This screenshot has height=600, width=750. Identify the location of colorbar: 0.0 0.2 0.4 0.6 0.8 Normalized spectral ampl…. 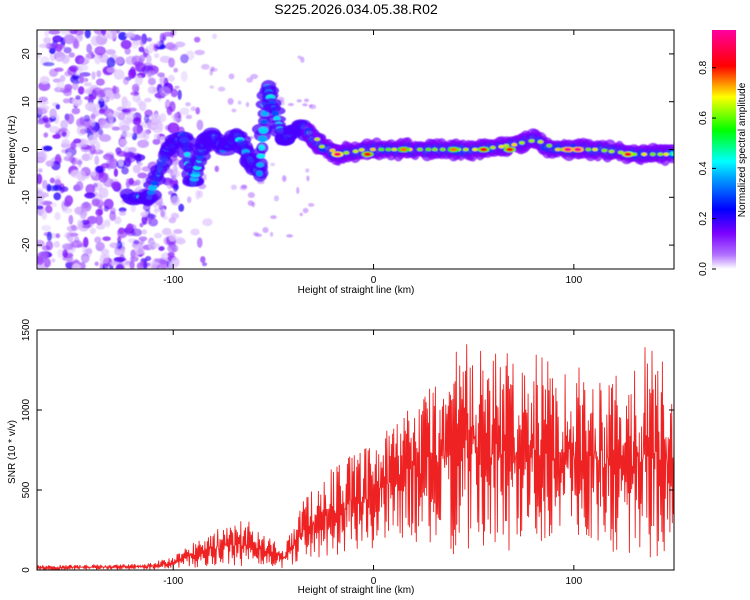
(723, 153).